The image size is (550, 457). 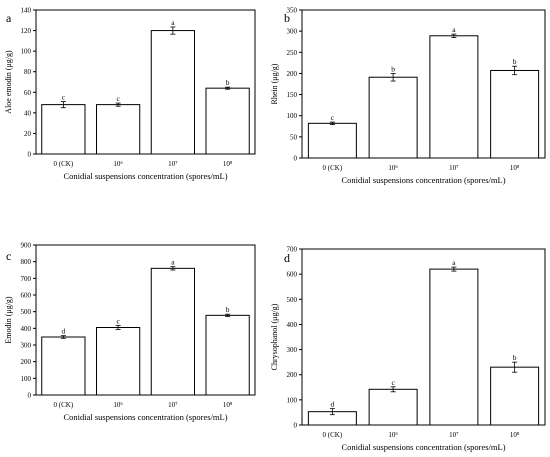 What do you see at coordinates (8, 320) in the screenshot?
I see `y-axis-label: Emodin (μg/g)` at bounding box center [8, 320].